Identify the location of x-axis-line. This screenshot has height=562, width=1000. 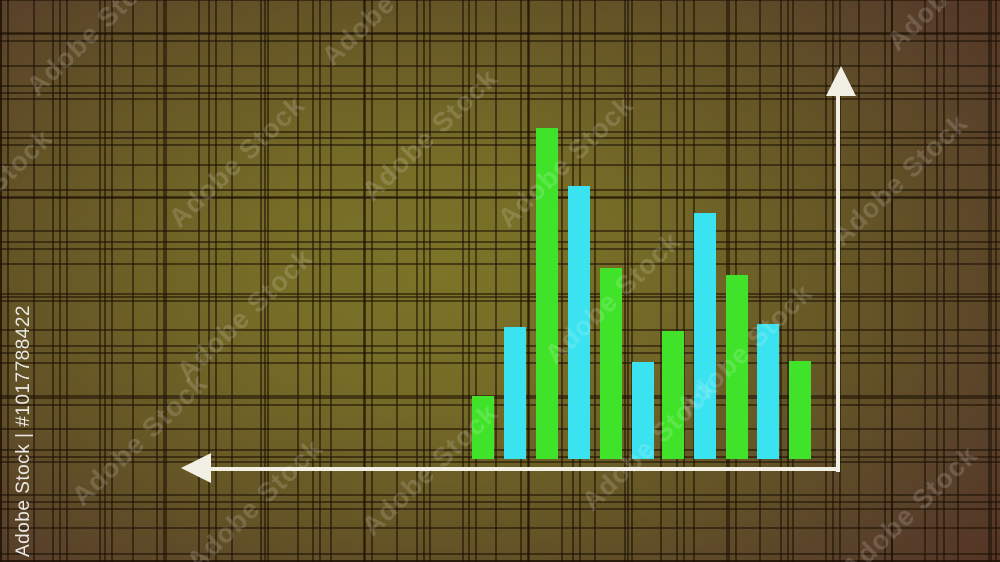
(523, 469).